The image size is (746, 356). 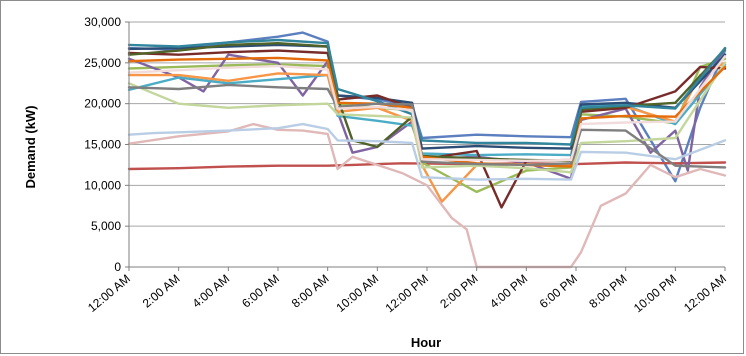 What do you see at coordinates (458, 291) in the screenshot?
I see `x-tick-label: 2:00 PM` at bounding box center [458, 291].